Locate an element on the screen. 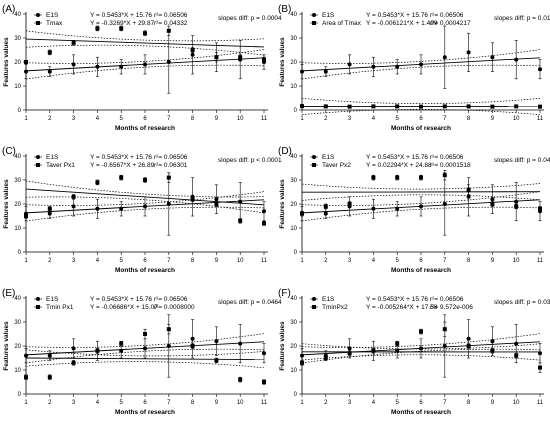 The image size is (550, 422). panel-letter: (E) is located at coordinates (8, 293).